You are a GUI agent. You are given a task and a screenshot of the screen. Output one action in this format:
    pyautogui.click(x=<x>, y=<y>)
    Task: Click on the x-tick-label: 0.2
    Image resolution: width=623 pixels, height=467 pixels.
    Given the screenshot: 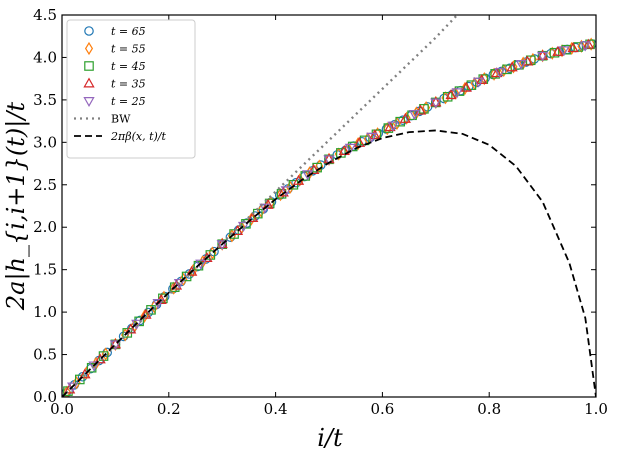 What is the action you would take?
    pyautogui.click(x=169, y=409)
    